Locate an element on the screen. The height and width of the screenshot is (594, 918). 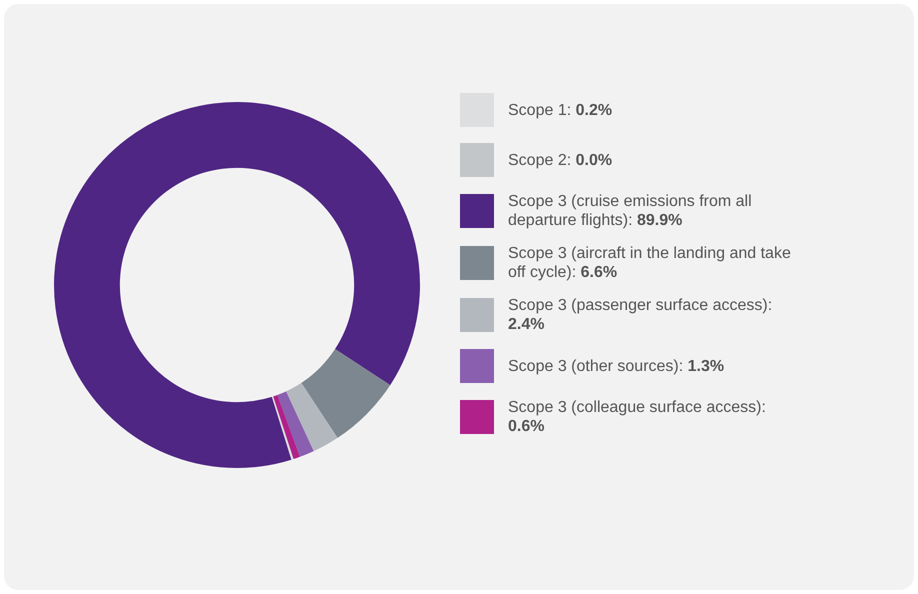
legend-label: Scope 3 (other sources): 1.3% is located at coordinates (616, 366).